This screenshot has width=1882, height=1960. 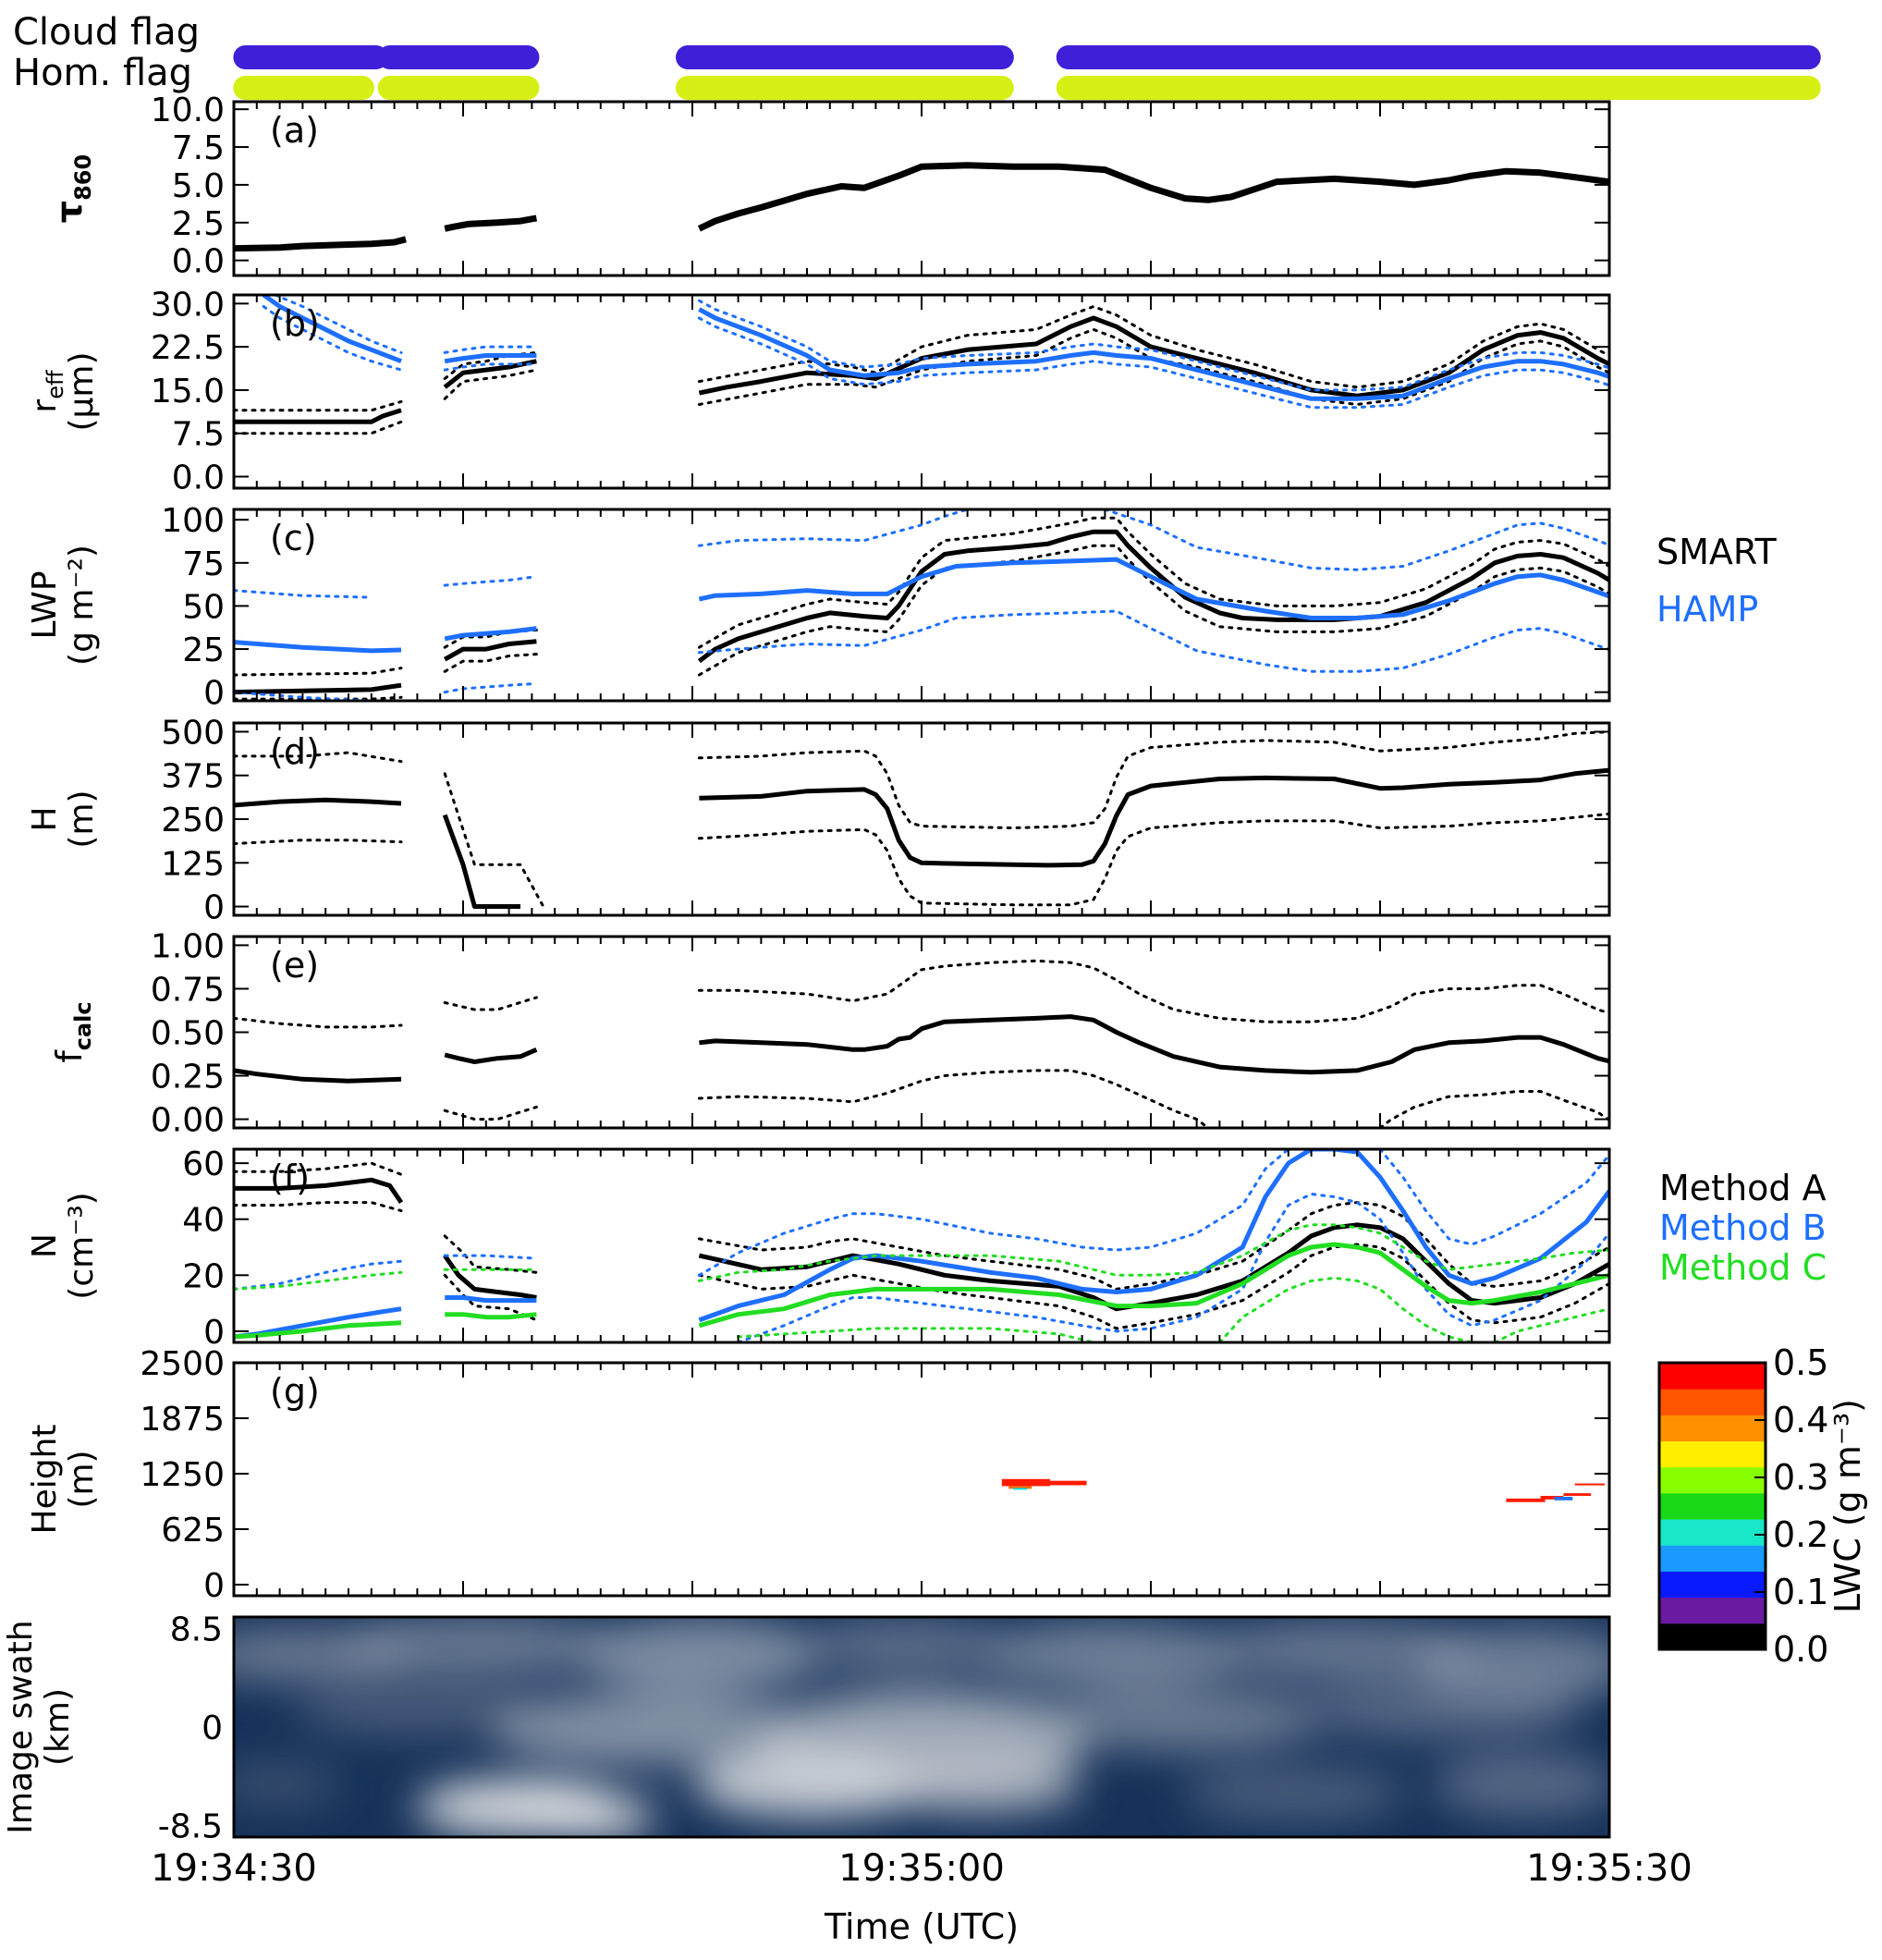 I want to click on panel-reff: 0.0 7.5 15.0 22.5 30.0 (b) reff(μm), so click(x=818, y=391).